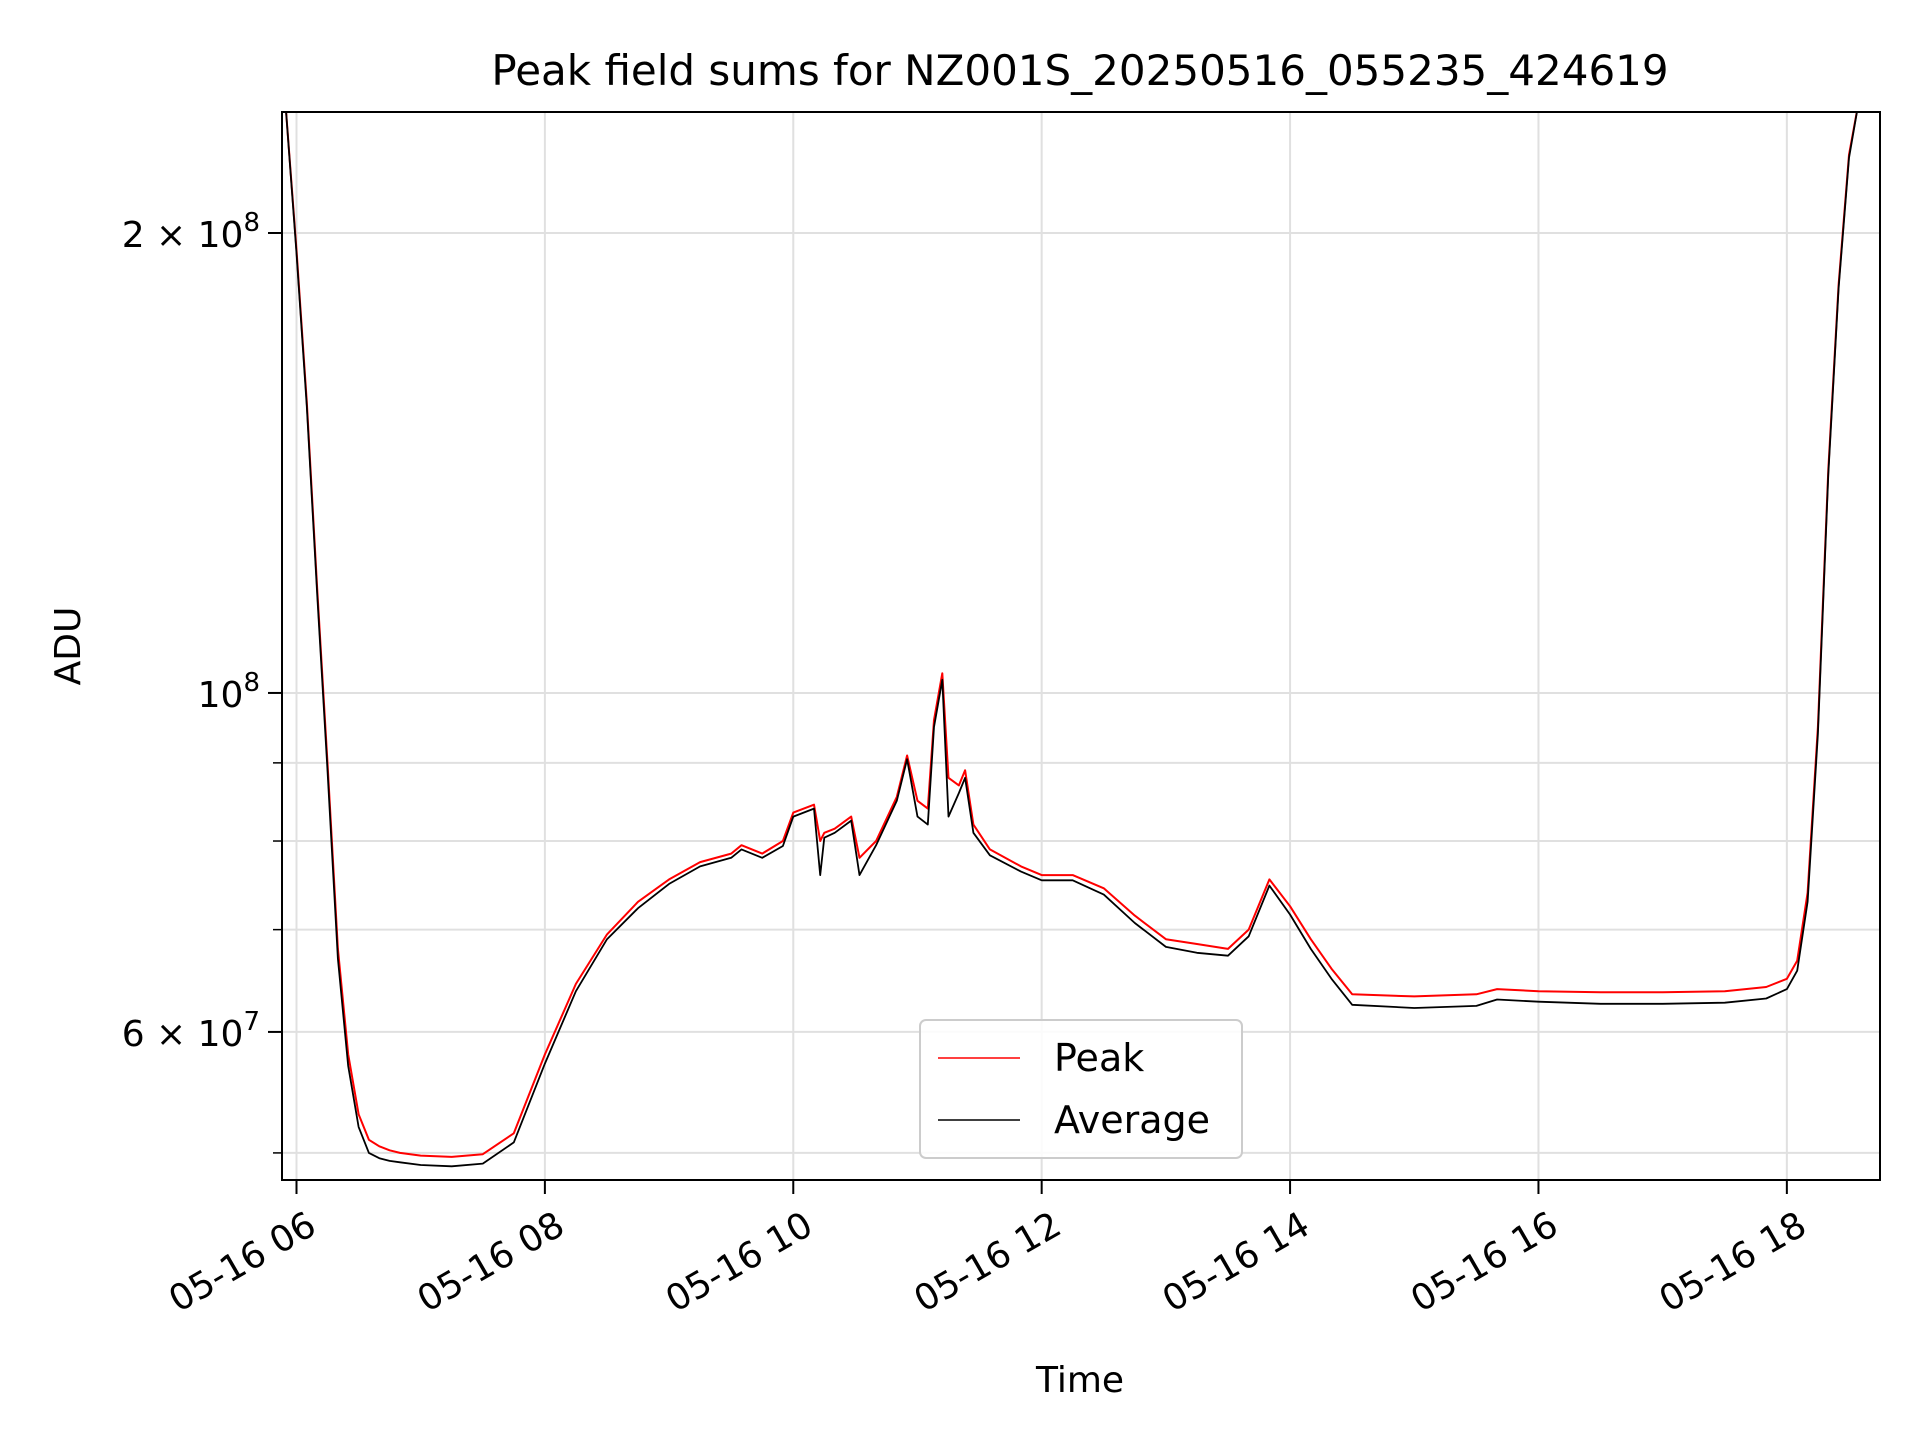  What do you see at coordinates (229, 692) in the screenshot?
I see `y-tick-label: 108` at bounding box center [229, 692].